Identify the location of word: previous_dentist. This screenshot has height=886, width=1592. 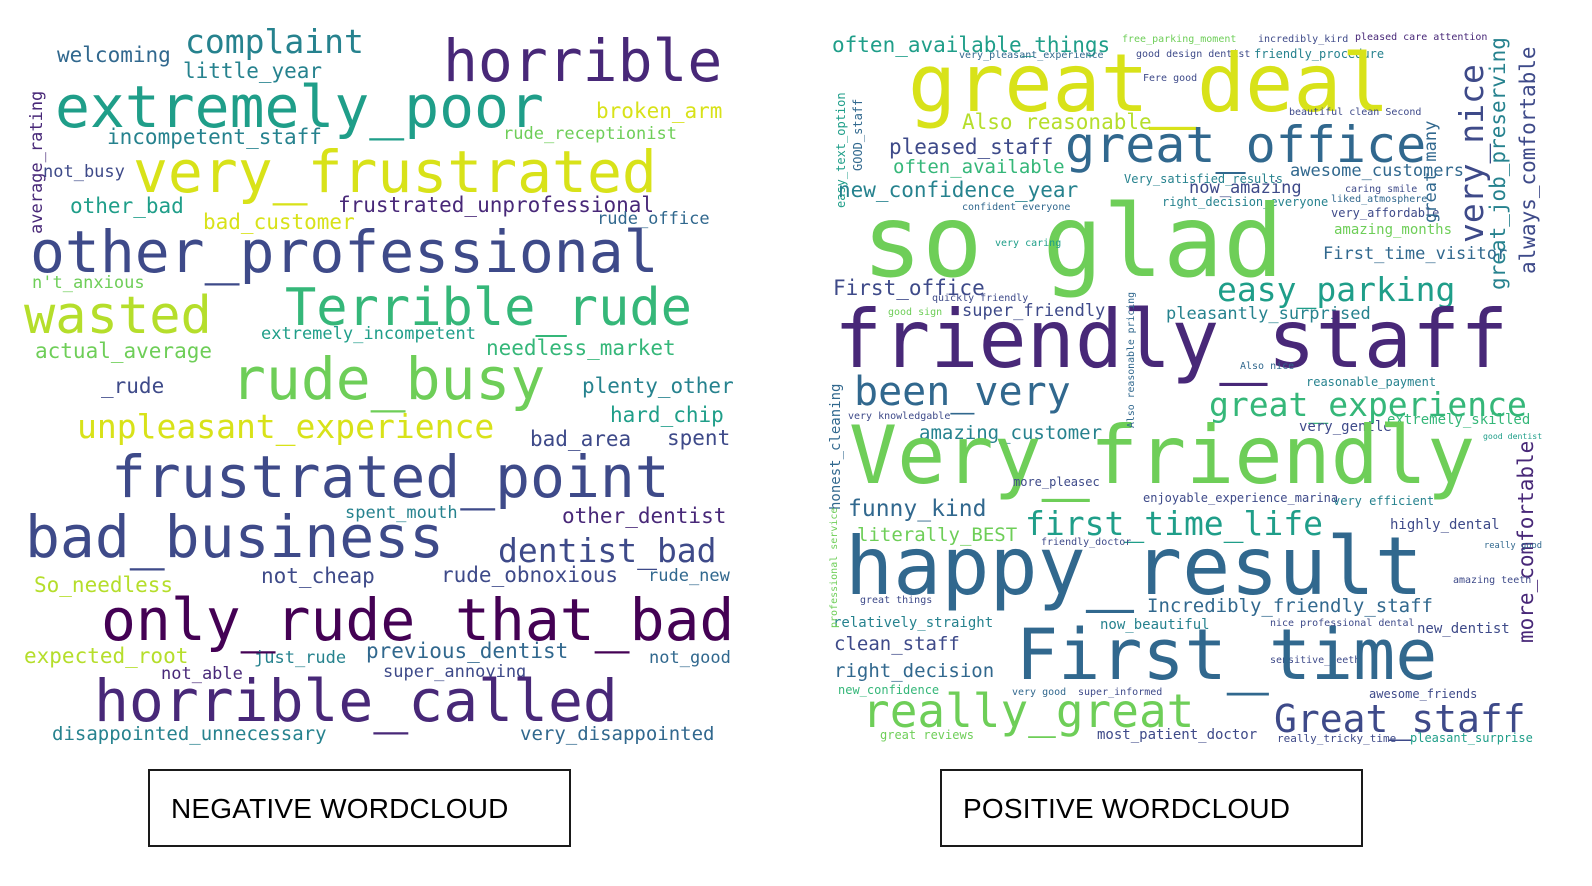
(467, 651).